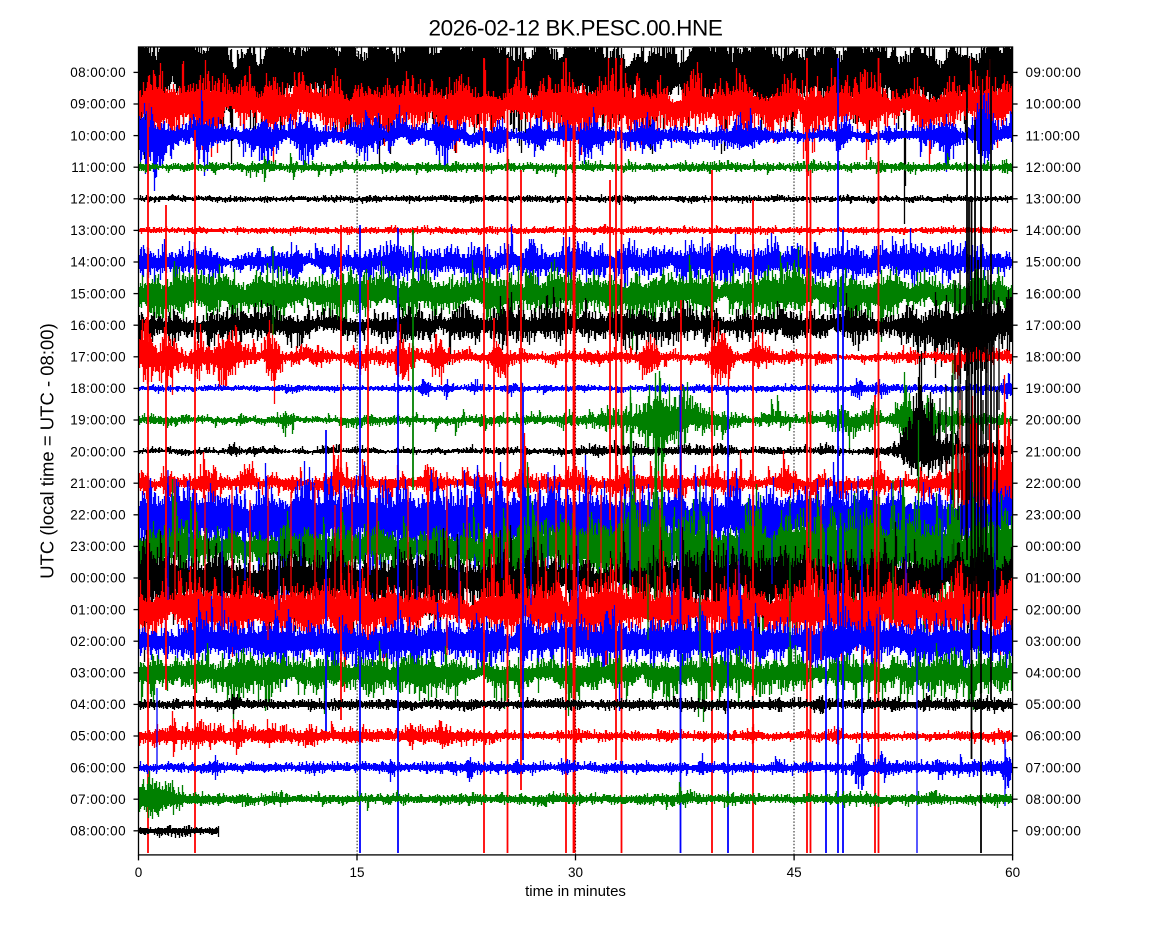 The width and height of the screenshot is (1150, 950). What do you see at coordinates (356, 872) in the screenshot?
I see `svg-text: 15` at bounding box center [356, 872].